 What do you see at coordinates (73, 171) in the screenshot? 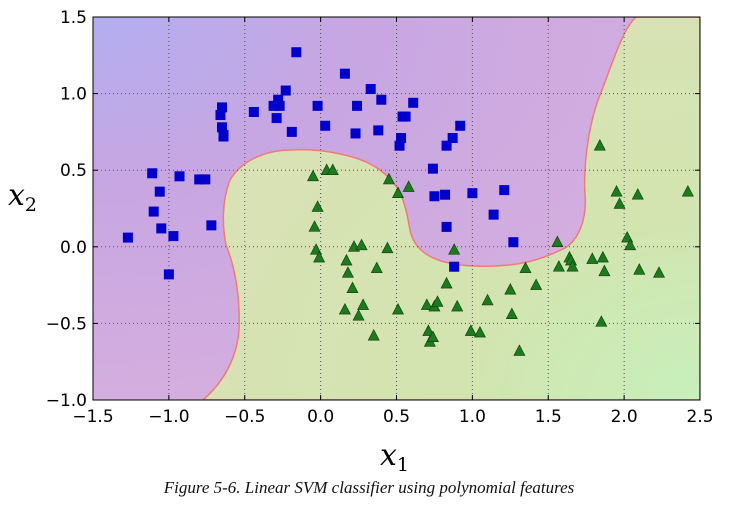
I see `y-tick-label: 0.5` at bounding box center [73, 171].